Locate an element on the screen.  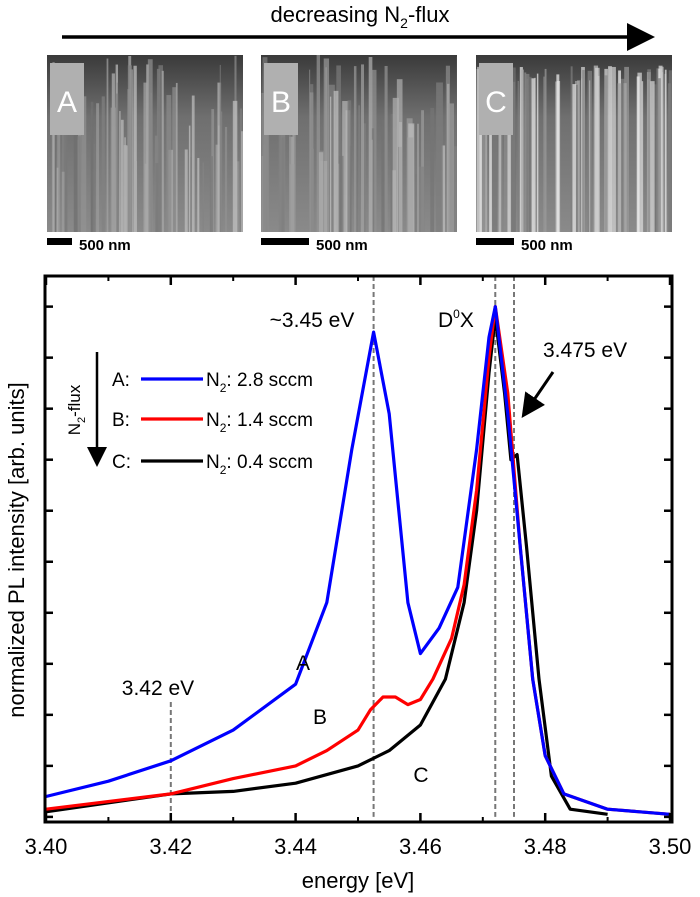
legend-key: C: is located at coordinates (121, 462).